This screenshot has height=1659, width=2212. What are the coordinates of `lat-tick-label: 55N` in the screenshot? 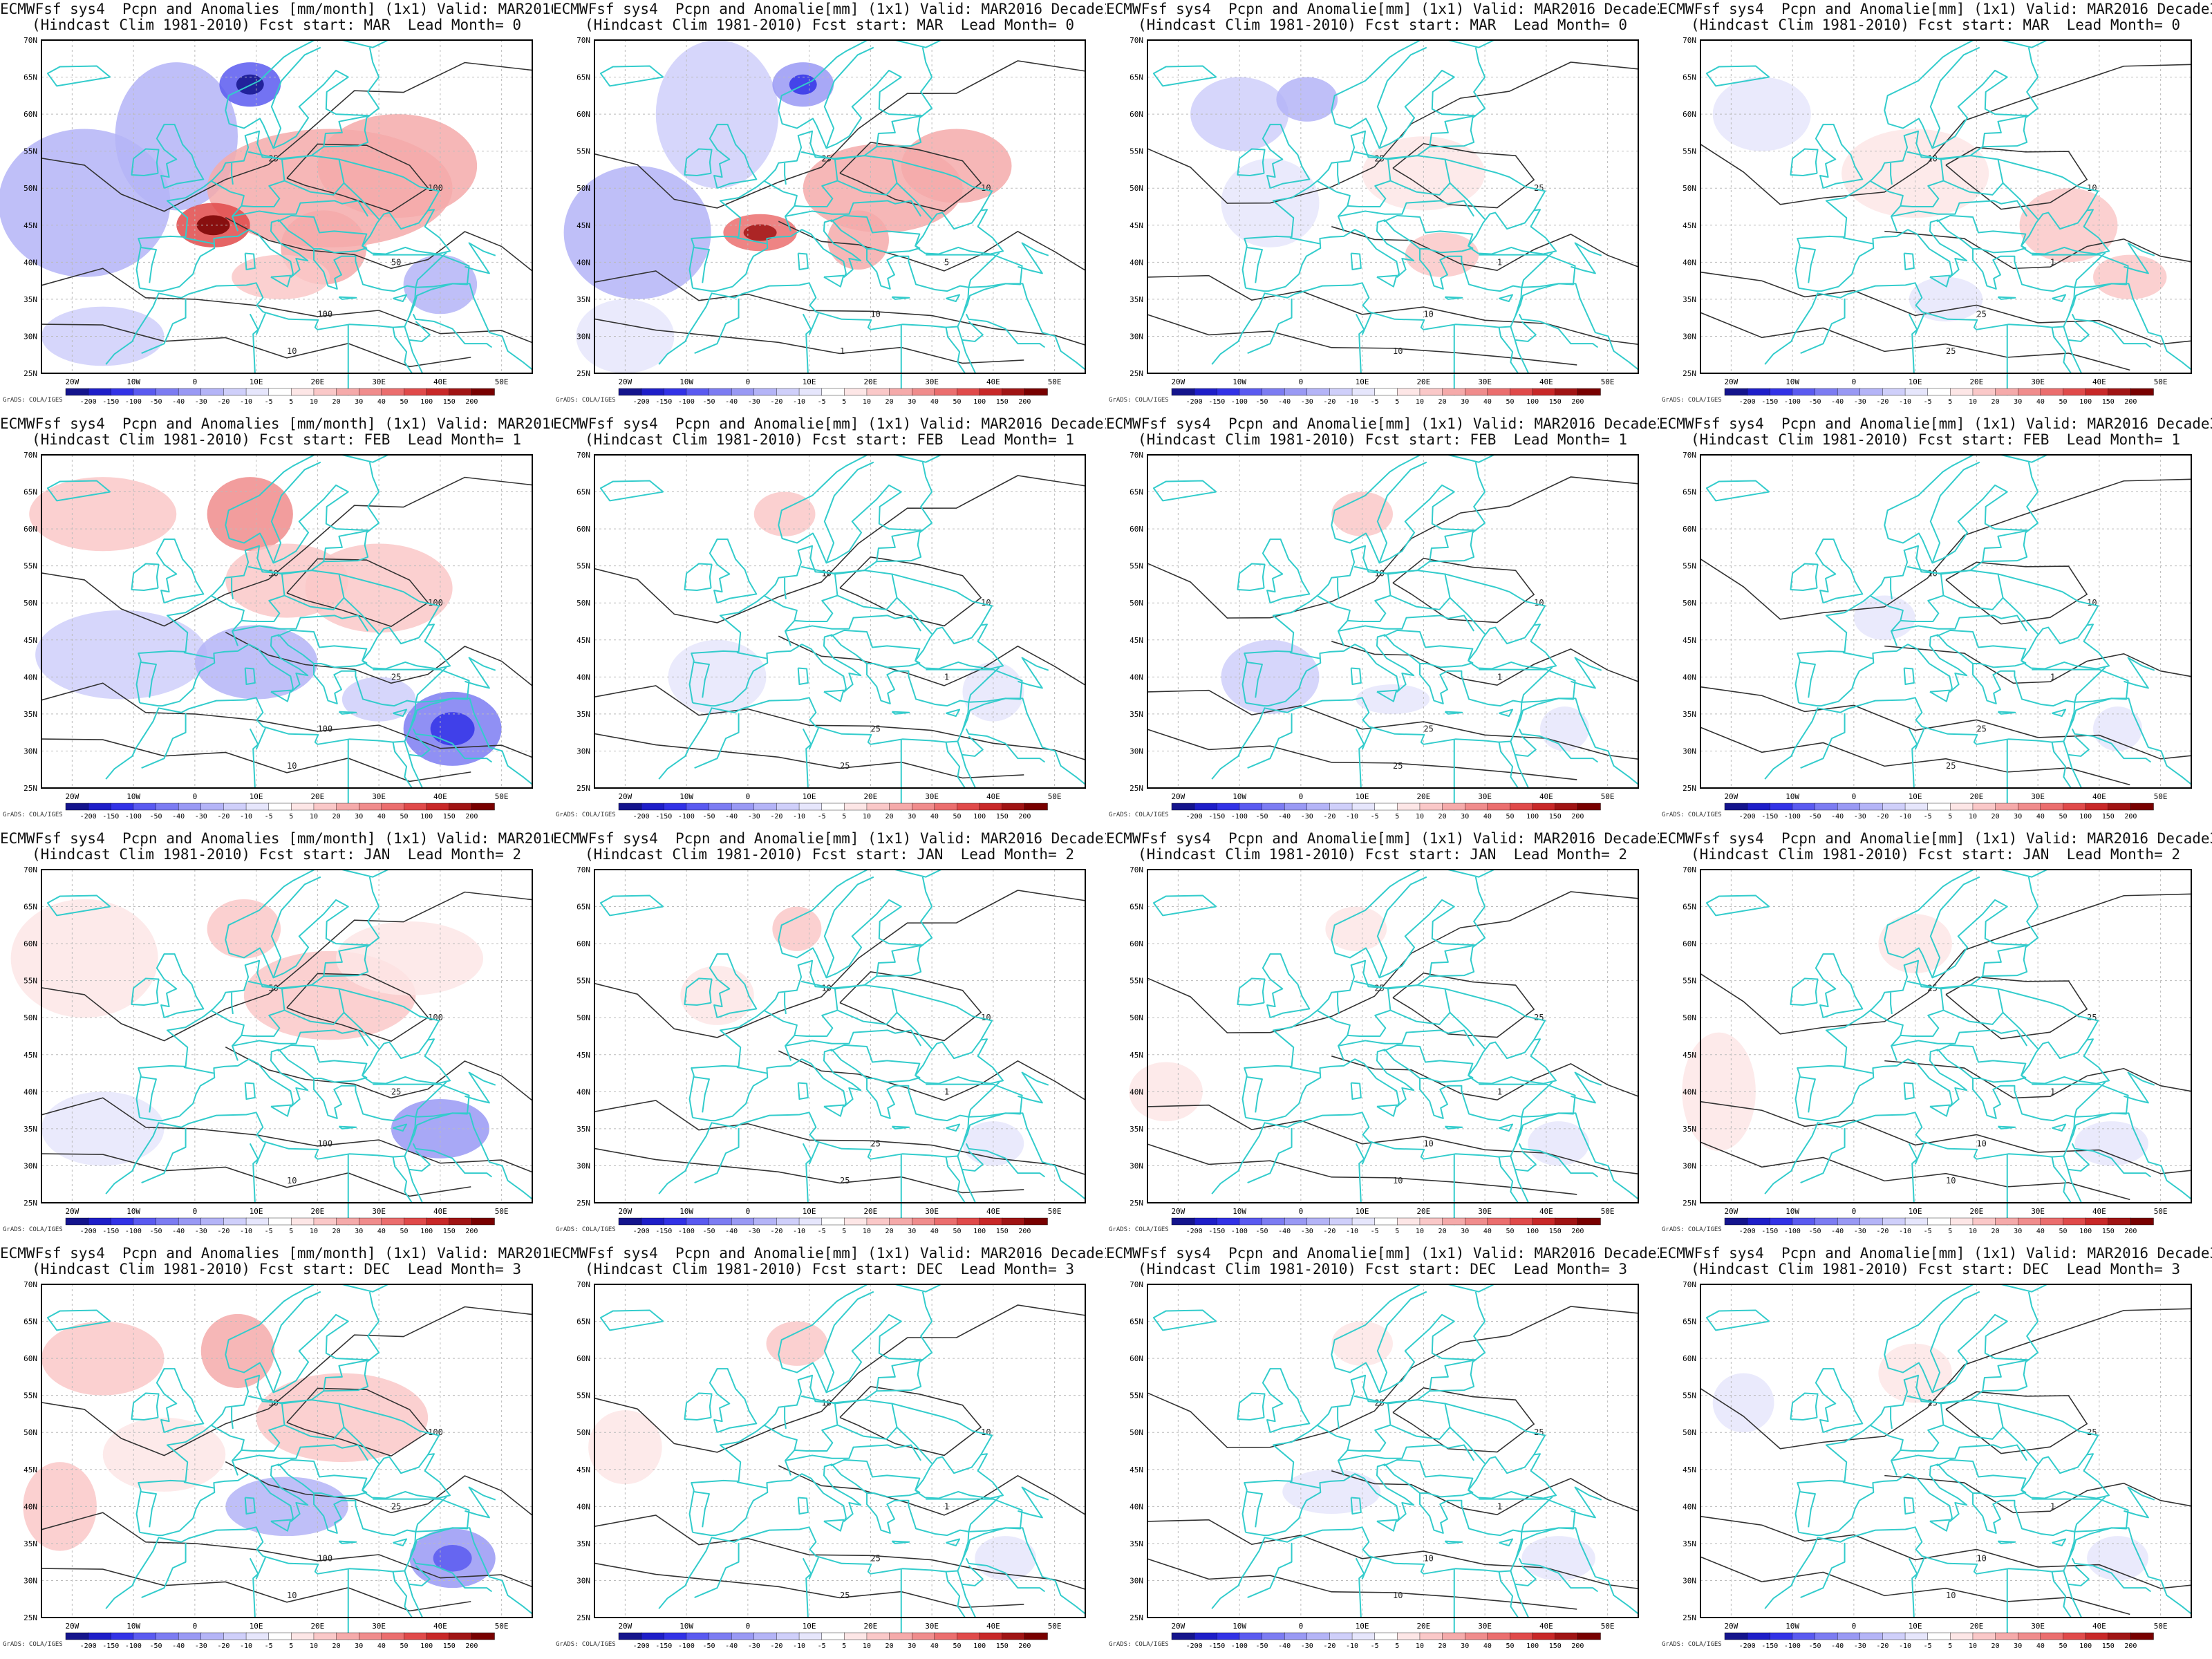 It's located at (1689, 566).